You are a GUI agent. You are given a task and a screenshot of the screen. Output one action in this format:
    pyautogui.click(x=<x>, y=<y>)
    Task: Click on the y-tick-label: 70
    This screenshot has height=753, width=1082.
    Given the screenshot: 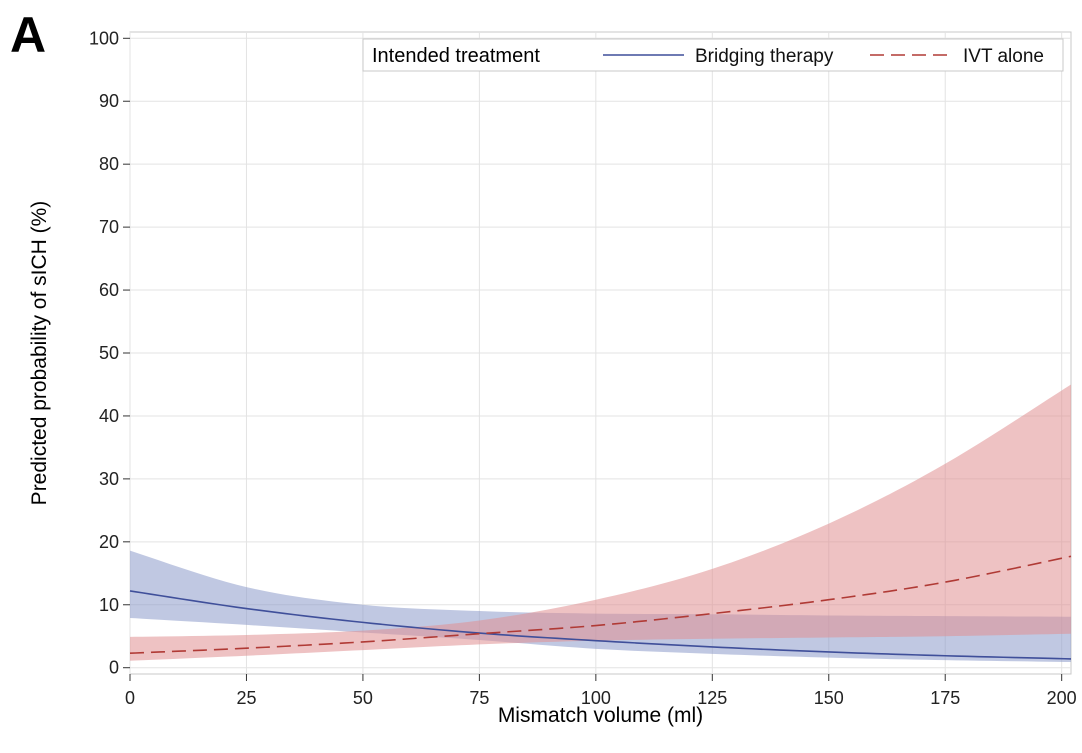 What is the action you would take?
    pyautogui.click(x=109, y=227)
    